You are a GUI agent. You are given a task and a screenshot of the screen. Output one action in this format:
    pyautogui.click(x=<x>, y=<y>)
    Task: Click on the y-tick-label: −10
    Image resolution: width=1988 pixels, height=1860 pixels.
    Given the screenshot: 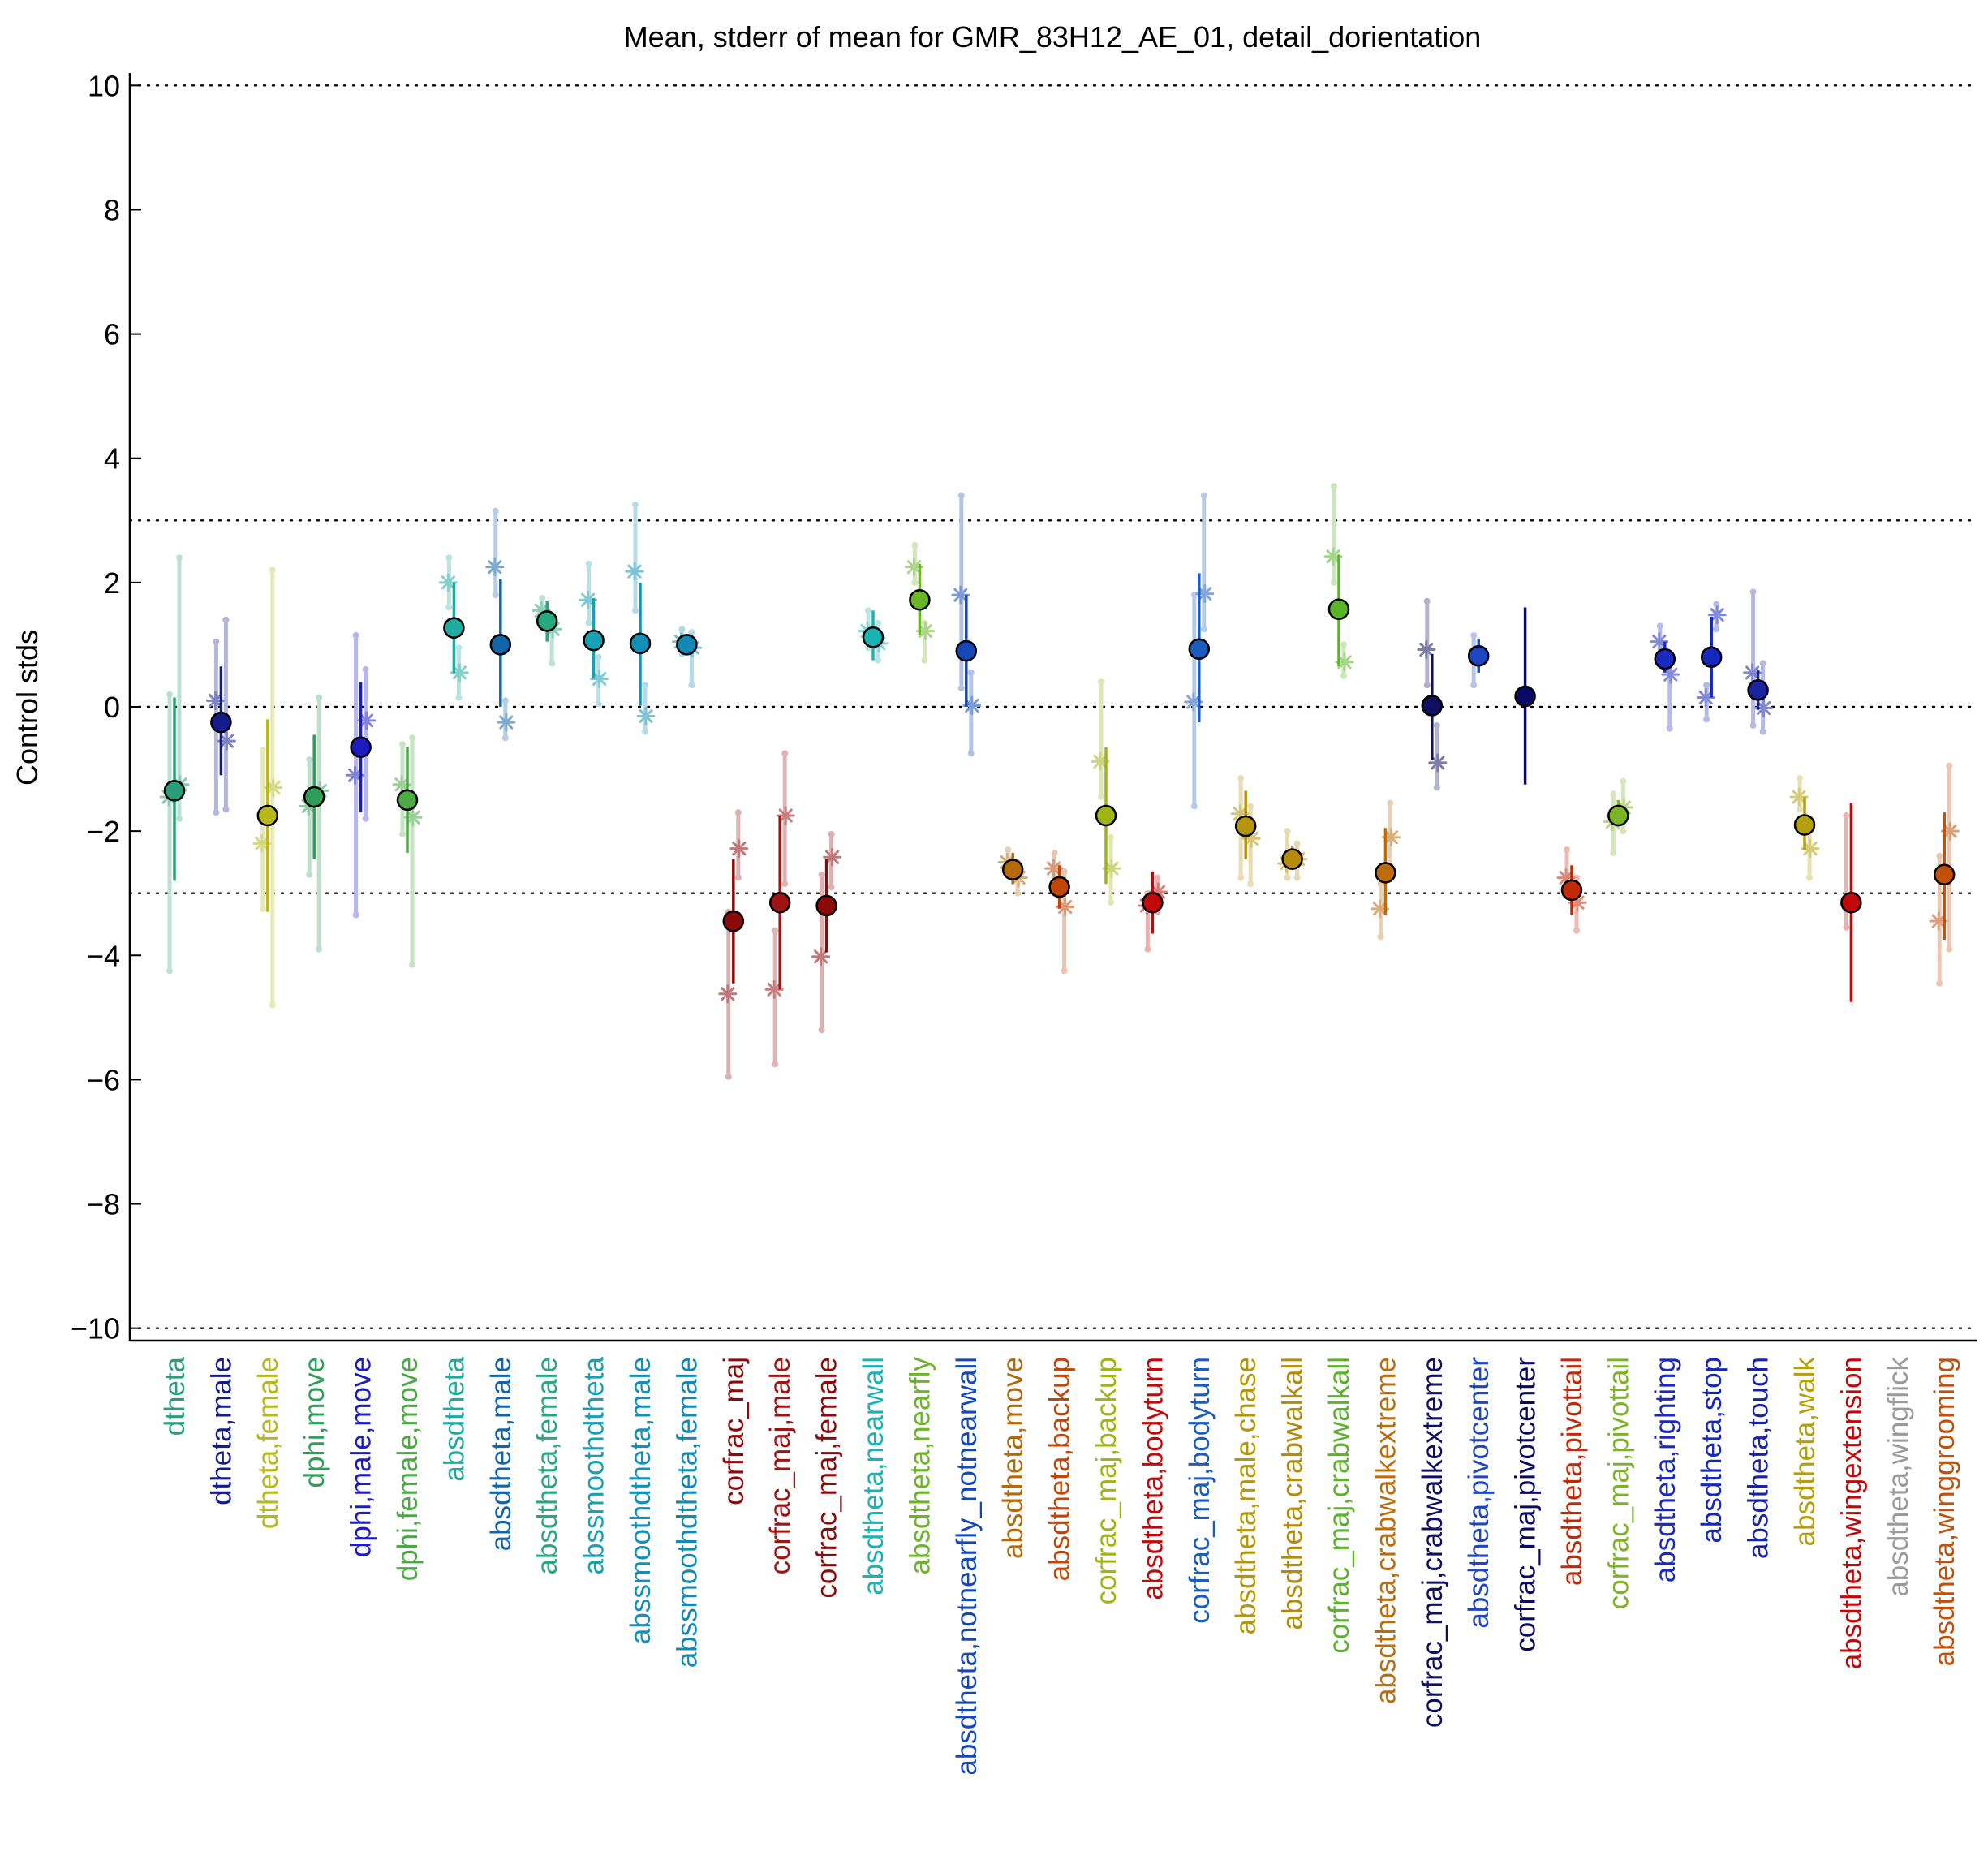 What is the action you would take?
    pyautogui.click(x=95, y=1328)
    